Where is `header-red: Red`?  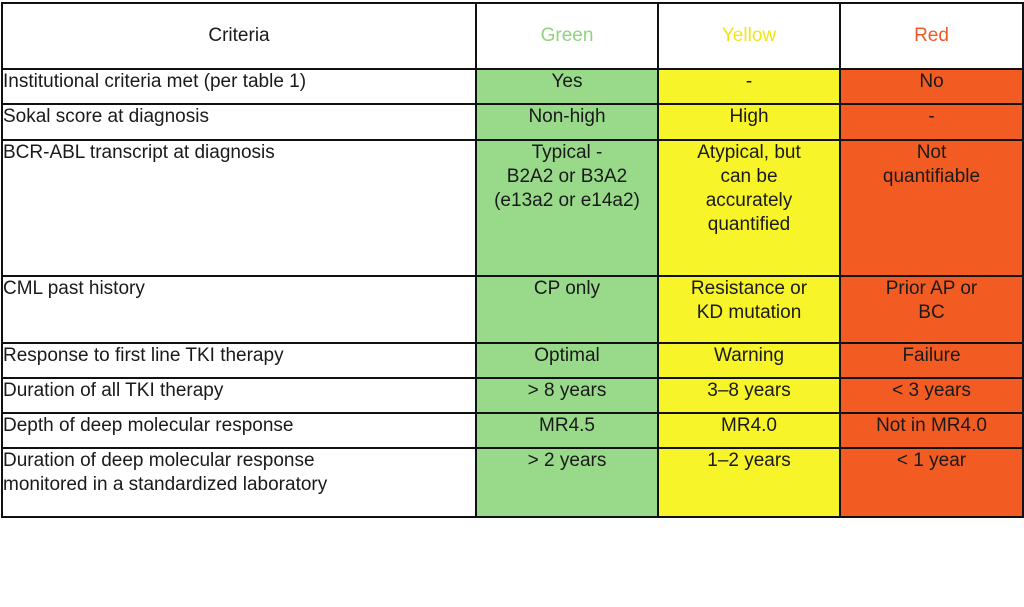 header-red: Red is located at coordinates (931, 36).